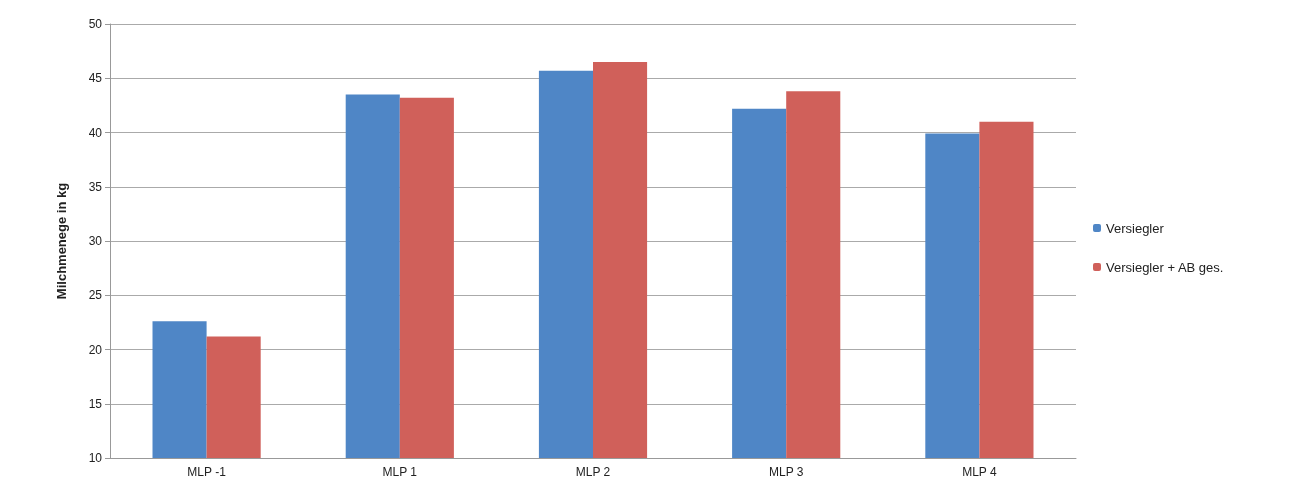 Image resolution: width=1304 pixels, height=495 pixels. What do you see at coordinates (593, 472) in the screenshot?
I see `x-tick-label: MLP 2` at bounding box center [593, 472].